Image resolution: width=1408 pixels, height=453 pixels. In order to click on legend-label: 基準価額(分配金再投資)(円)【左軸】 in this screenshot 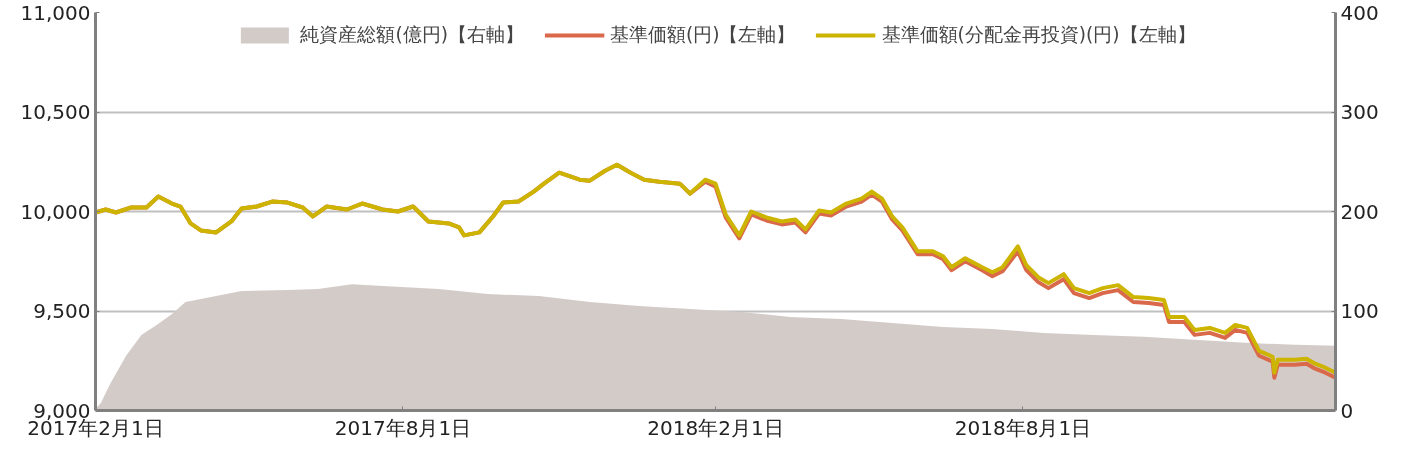, I will do `click(1038, 35)`.